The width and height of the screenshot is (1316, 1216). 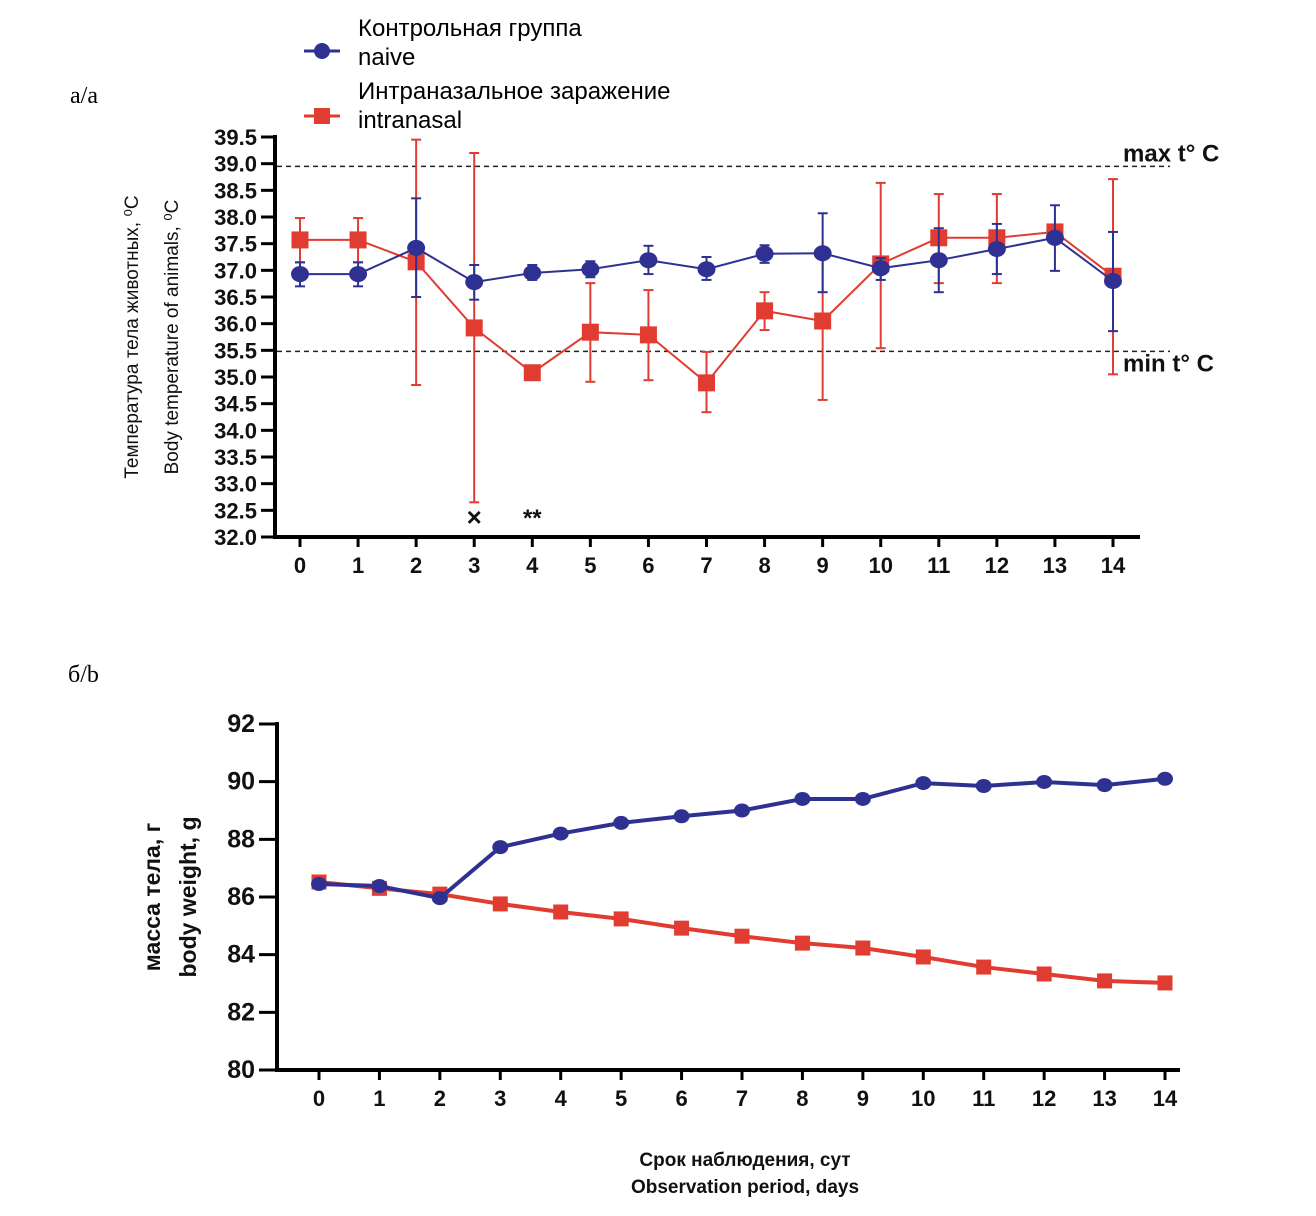 I want to click on y-tick-label: 92, so click(x=241, y=724).